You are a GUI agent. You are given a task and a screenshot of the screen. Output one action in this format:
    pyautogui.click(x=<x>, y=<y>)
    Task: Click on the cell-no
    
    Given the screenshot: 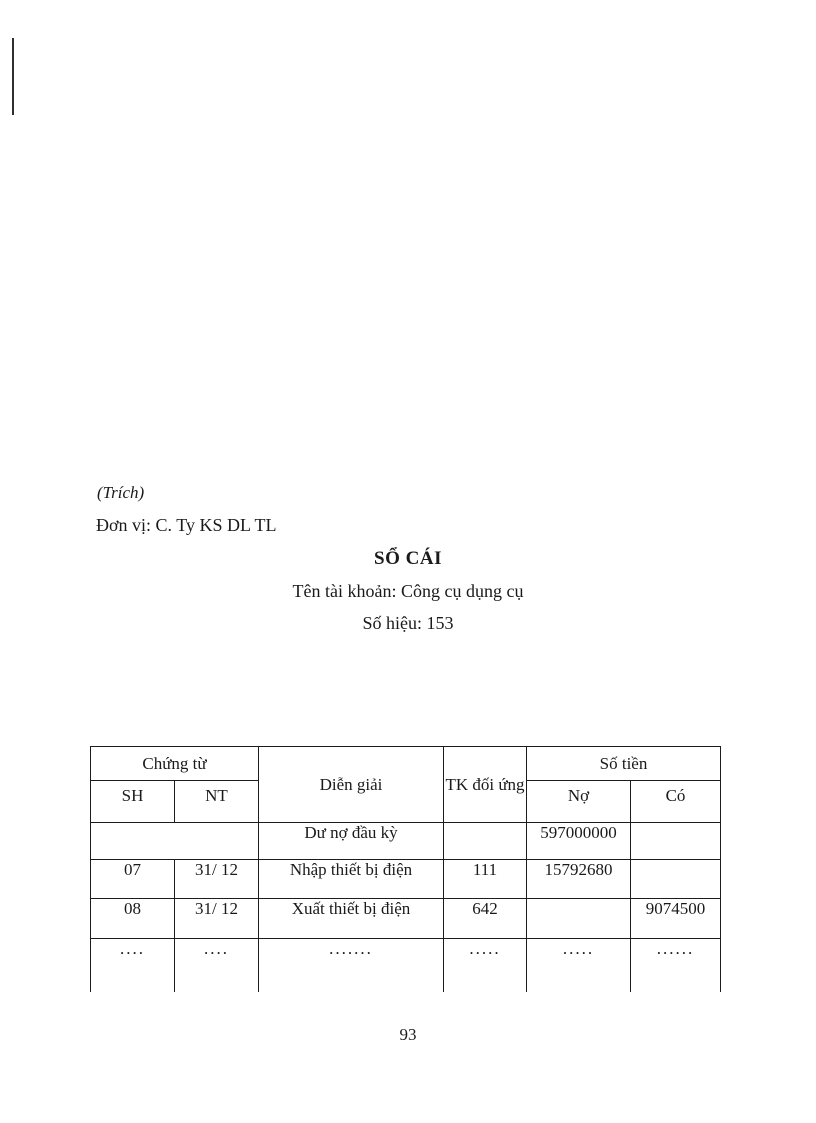 What is the action you would take?
    pyautogui.click(x=578, y=918)
    